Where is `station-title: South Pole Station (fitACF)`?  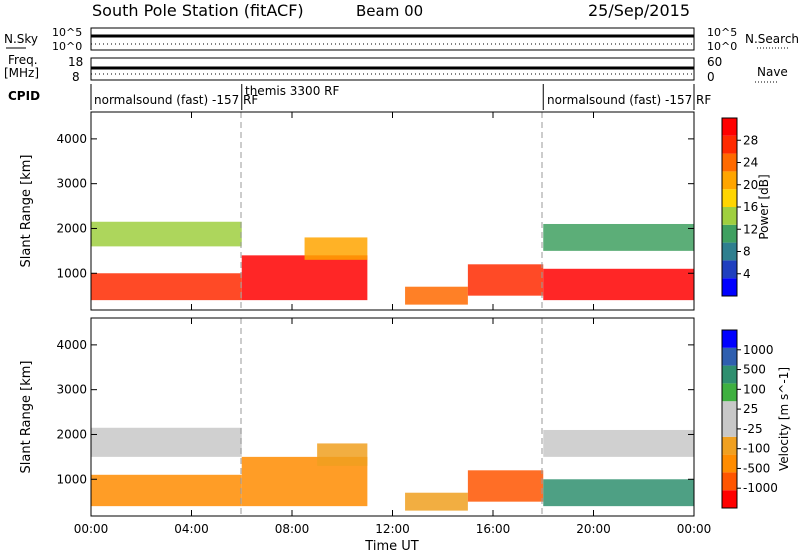
station-title: South Pole Station (fitACF) is located at coordinates (198, 10).